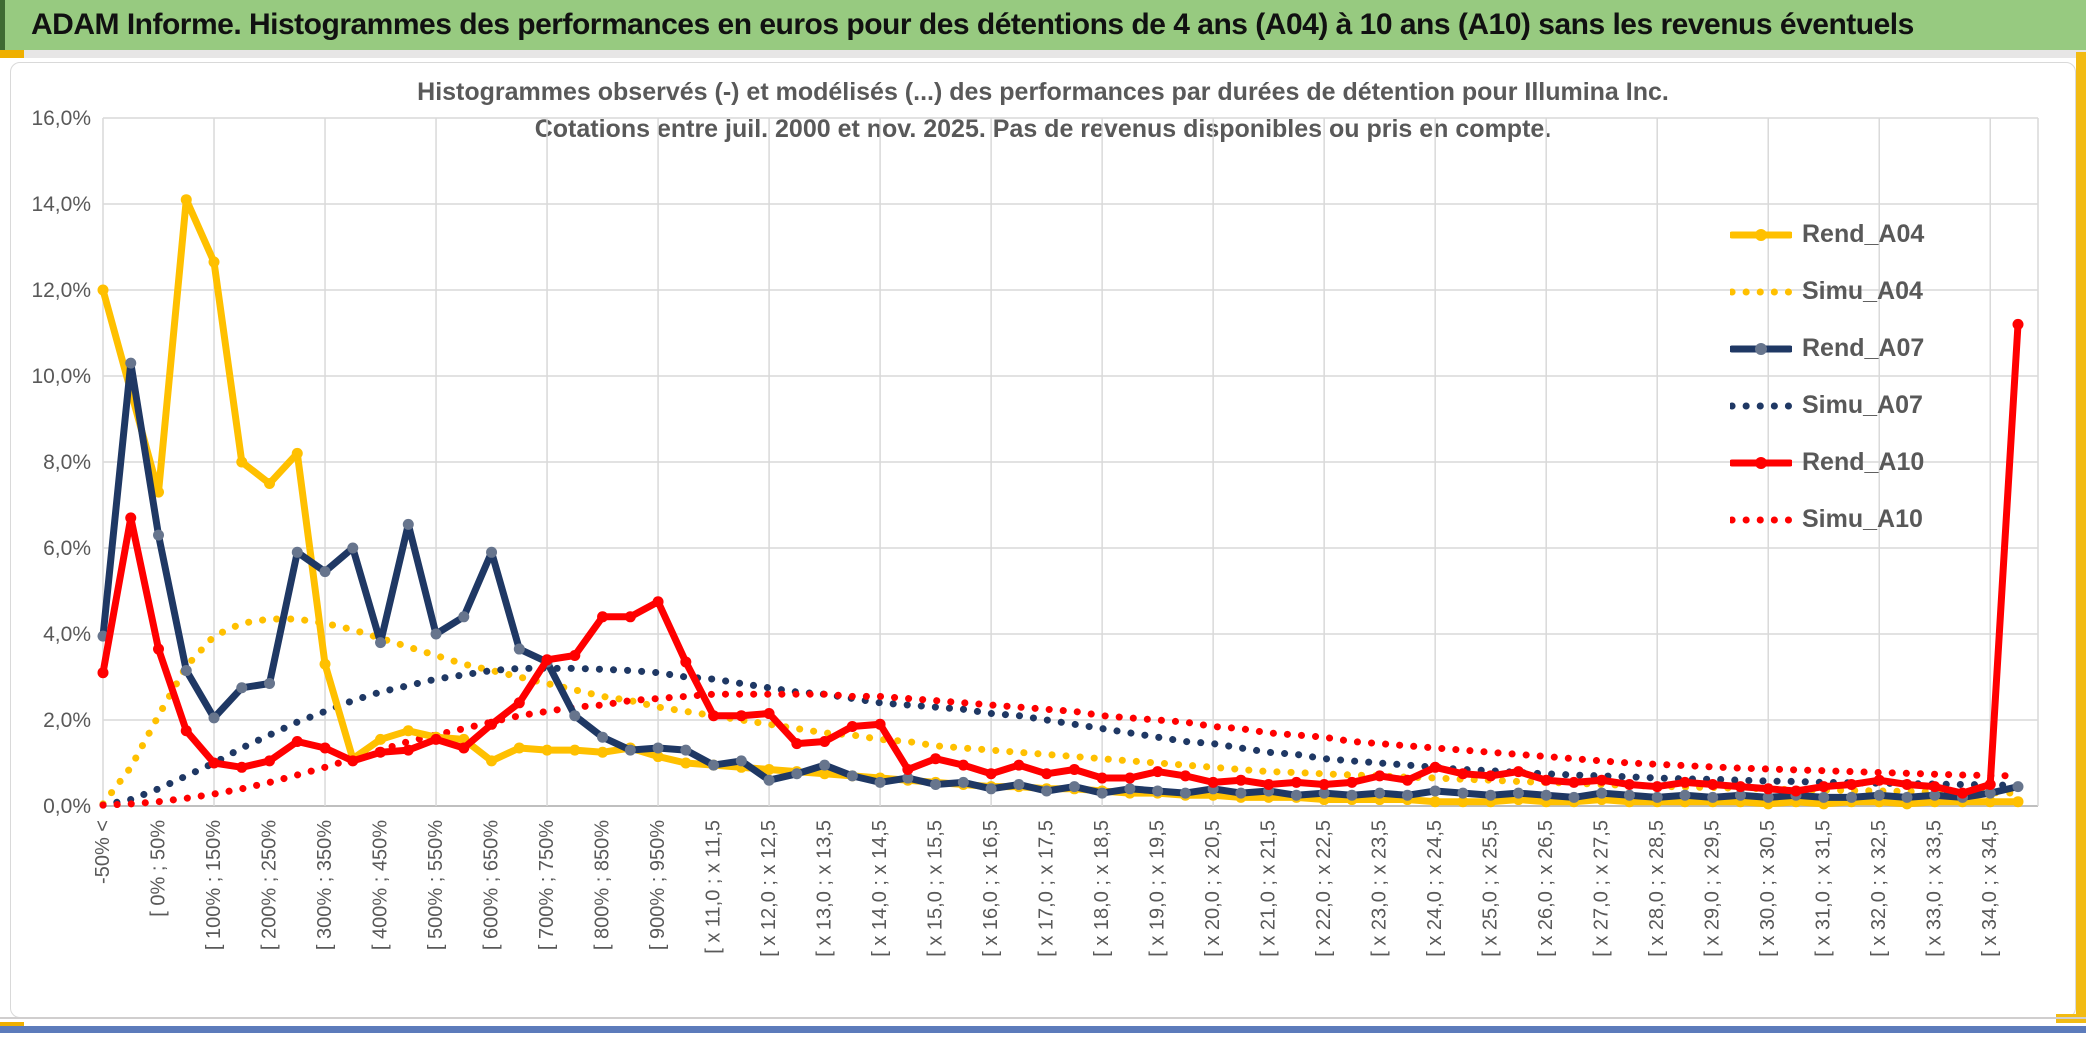 The image size is (2086, 1038). I want to click on svg-text: [ x 32,0 ; x 32,5, so click(1879, 888).